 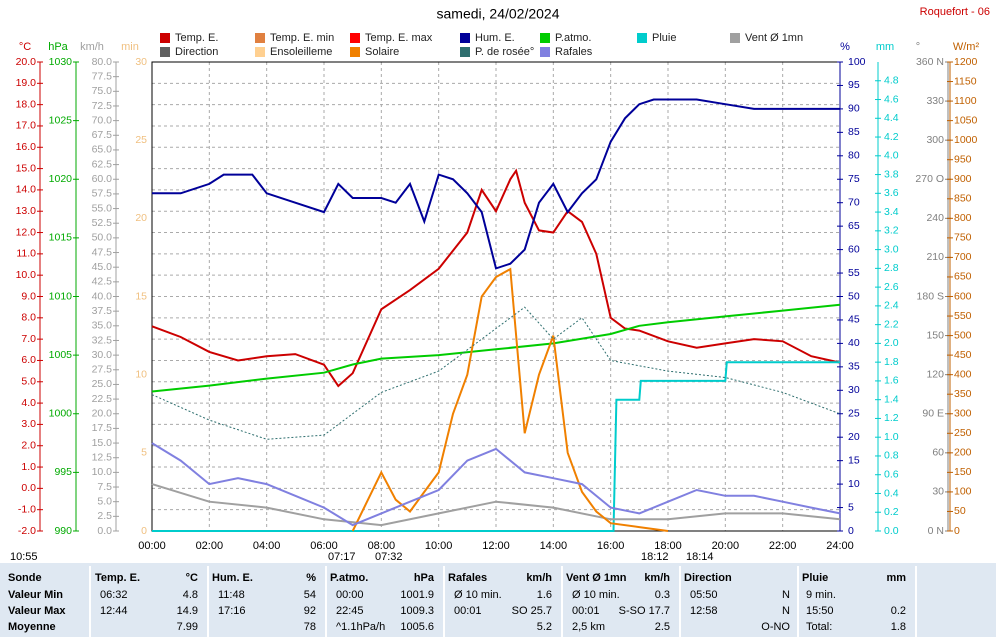 I want to click on y-tick-label: 12.0, so click(x=26, y=232).